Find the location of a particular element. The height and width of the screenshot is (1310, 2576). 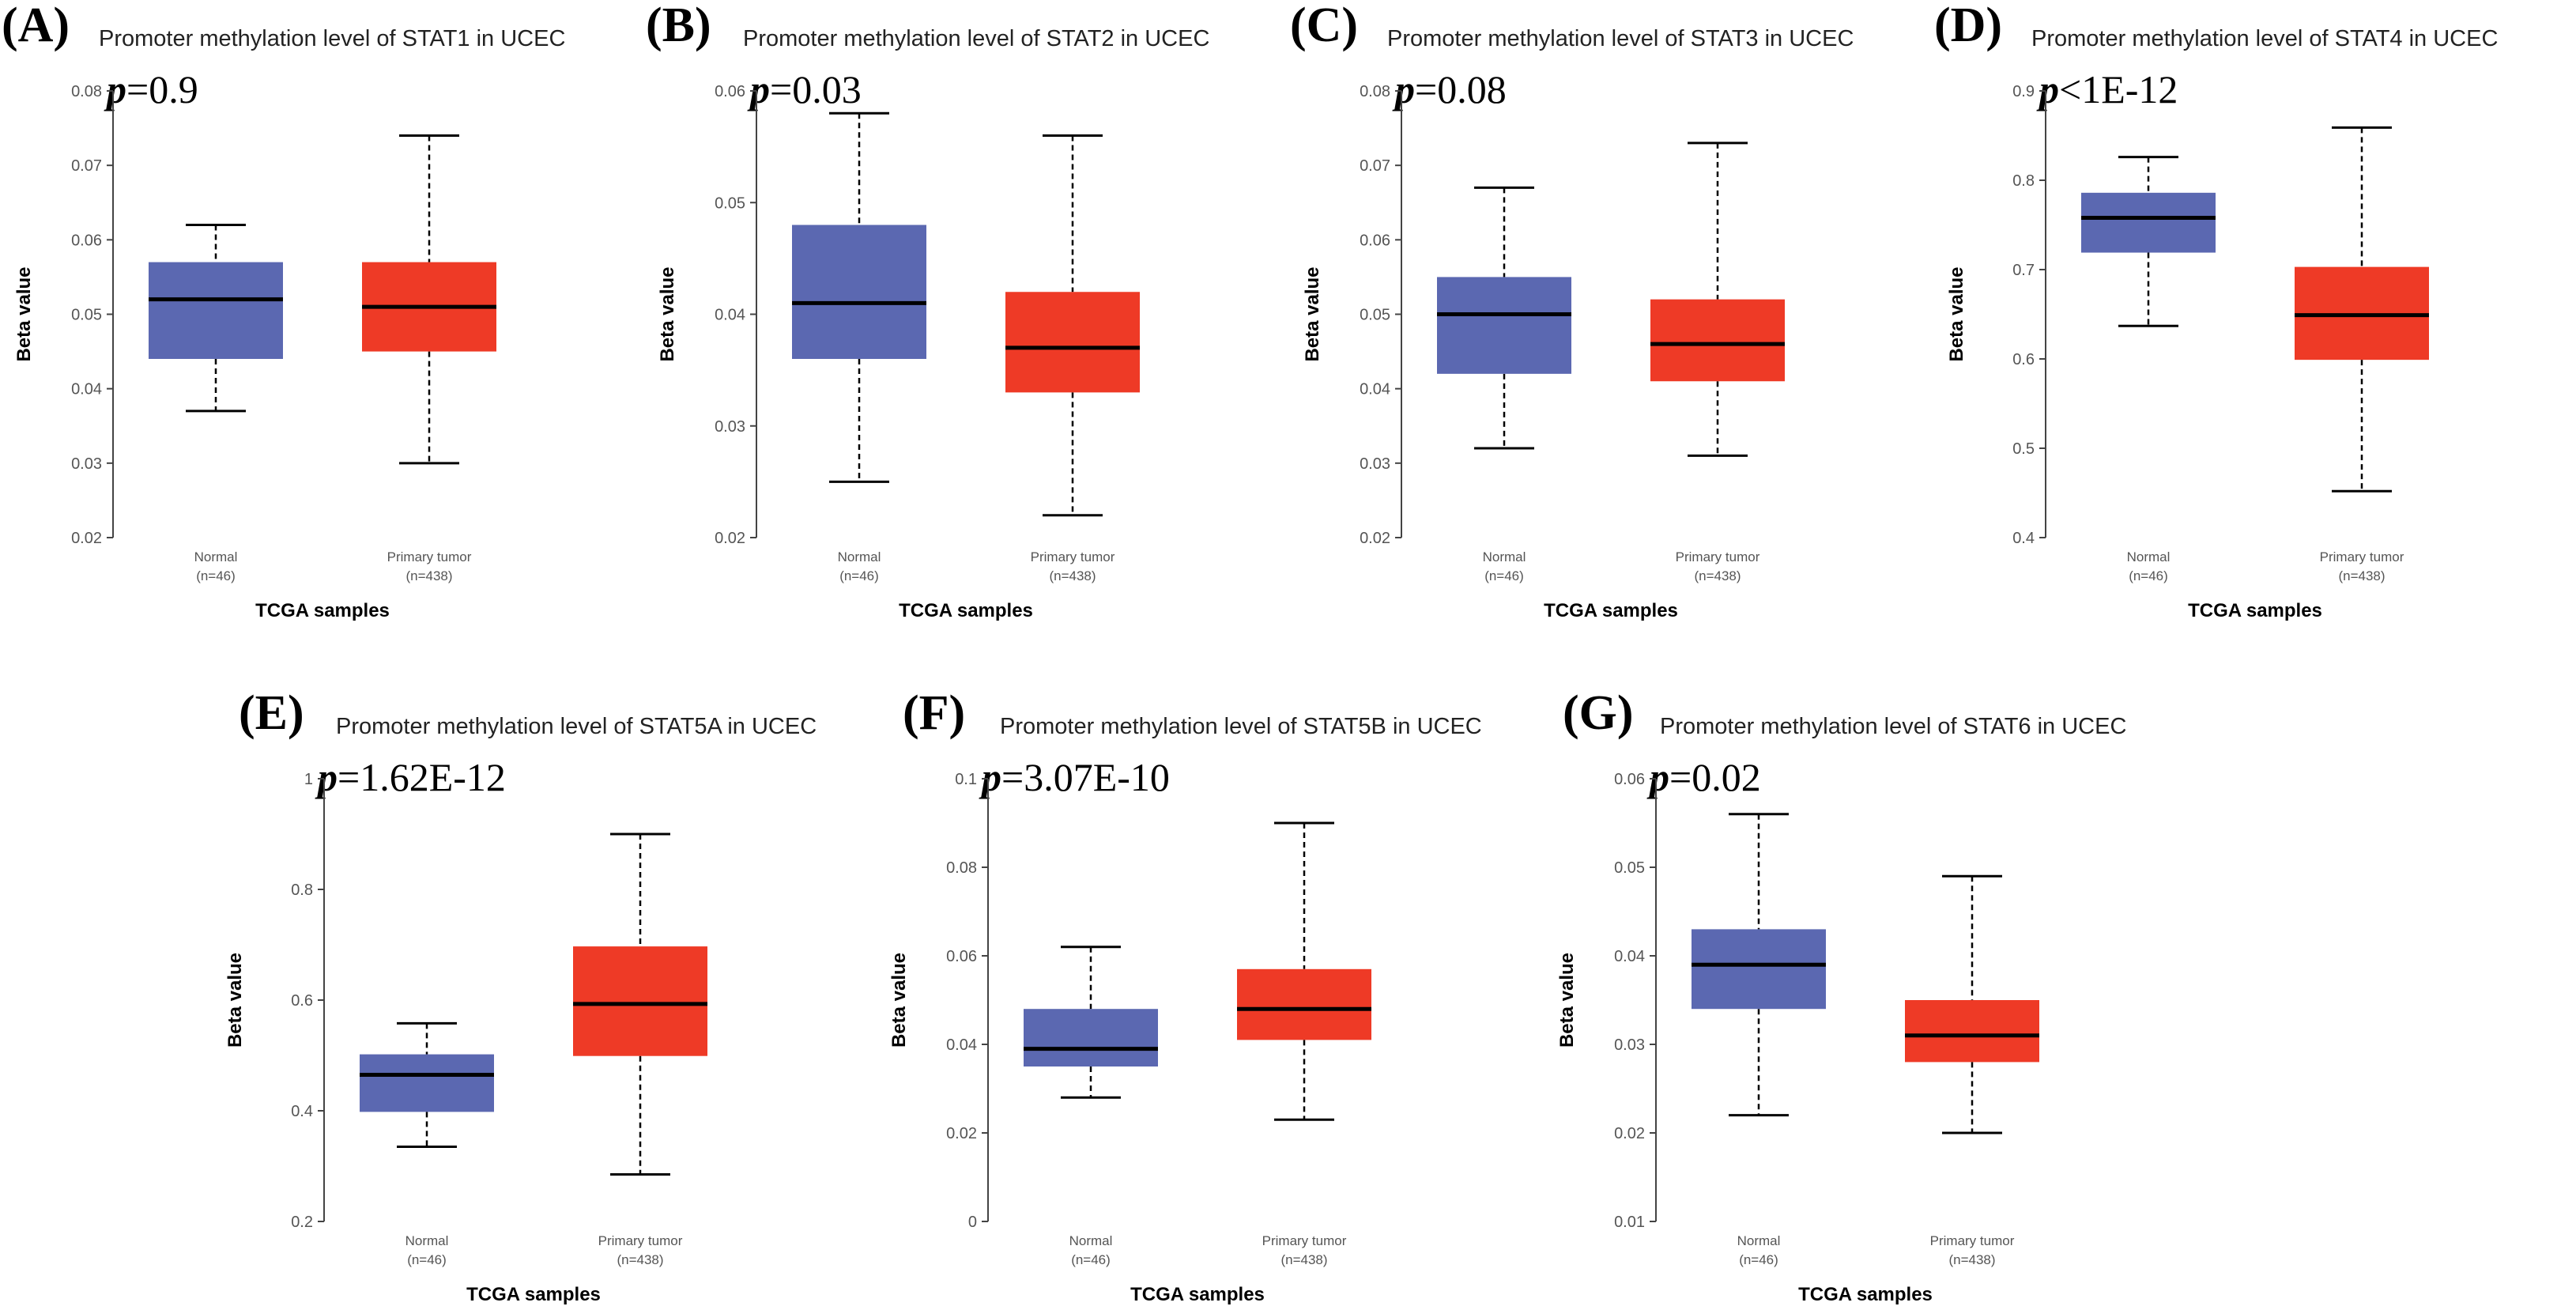

y-tick-label: 0.9 is located at coordinates (2023, 91).